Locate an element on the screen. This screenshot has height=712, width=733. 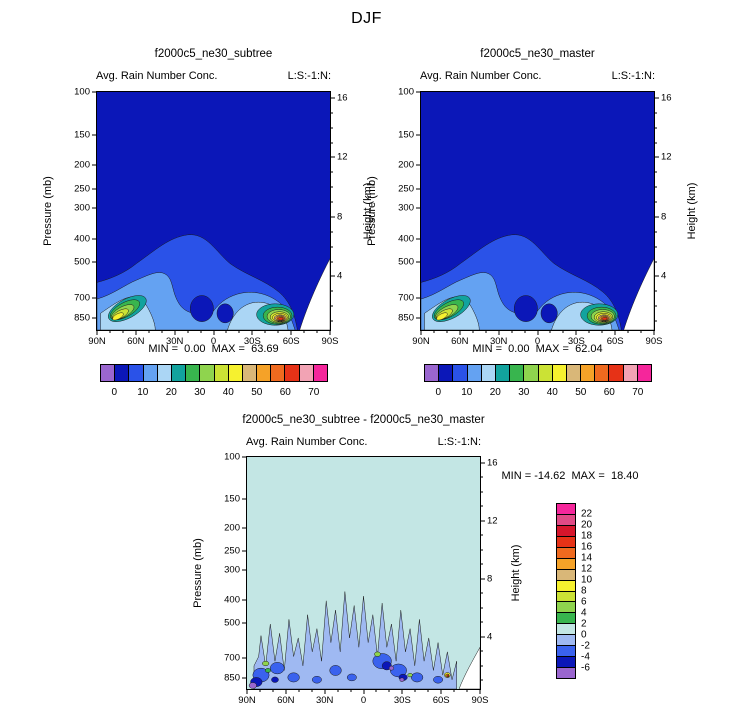
contour-field is located at coordinates (537, 211).